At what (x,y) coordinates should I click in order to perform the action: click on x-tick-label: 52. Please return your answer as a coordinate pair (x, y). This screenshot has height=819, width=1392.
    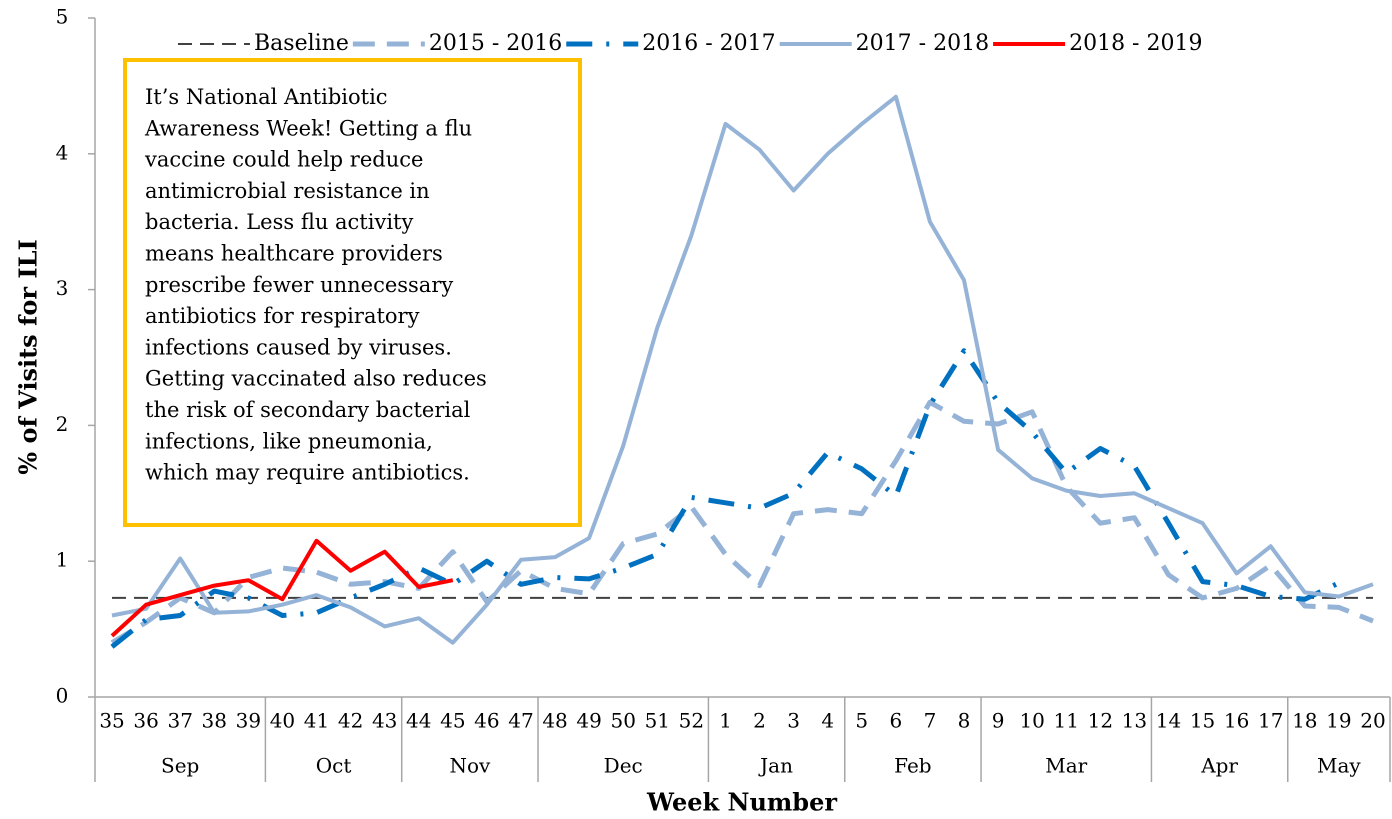
    Looking at the image, I should click on (691, 721).